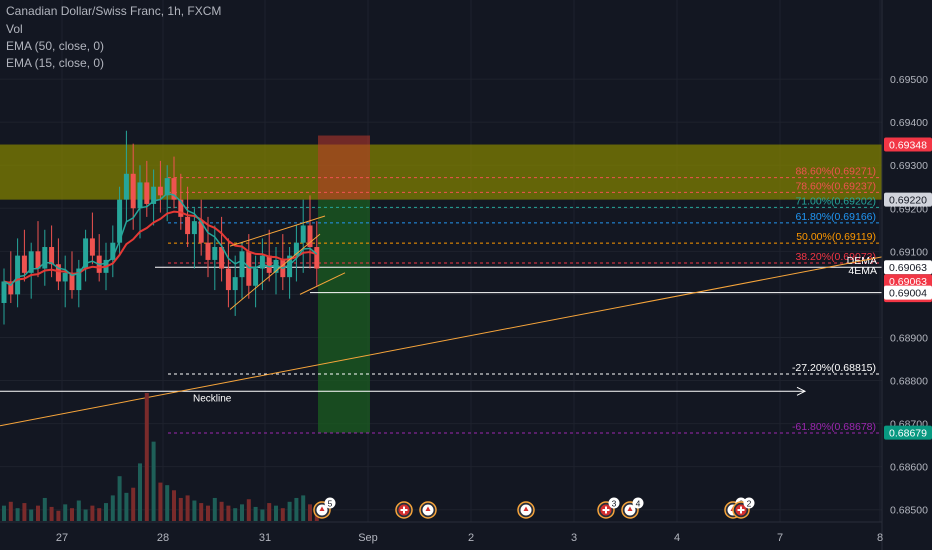 The width and height of the screenshot is (932, 550). I want to click on time-tick-label: Sep, so click(368, 538).